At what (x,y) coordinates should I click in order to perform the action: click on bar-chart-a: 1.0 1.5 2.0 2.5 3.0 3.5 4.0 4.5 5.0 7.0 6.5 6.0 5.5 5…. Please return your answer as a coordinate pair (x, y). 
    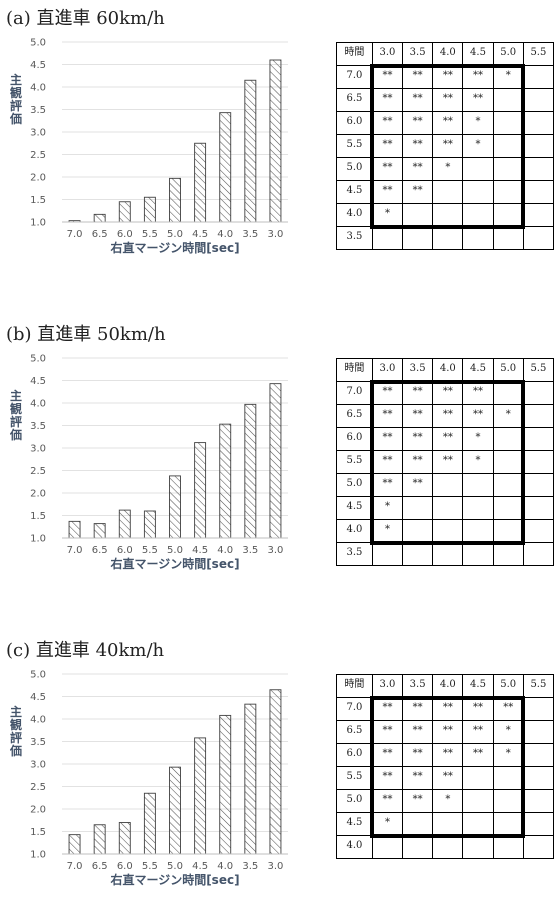
    Looking at the image, I should click on (159, 146).